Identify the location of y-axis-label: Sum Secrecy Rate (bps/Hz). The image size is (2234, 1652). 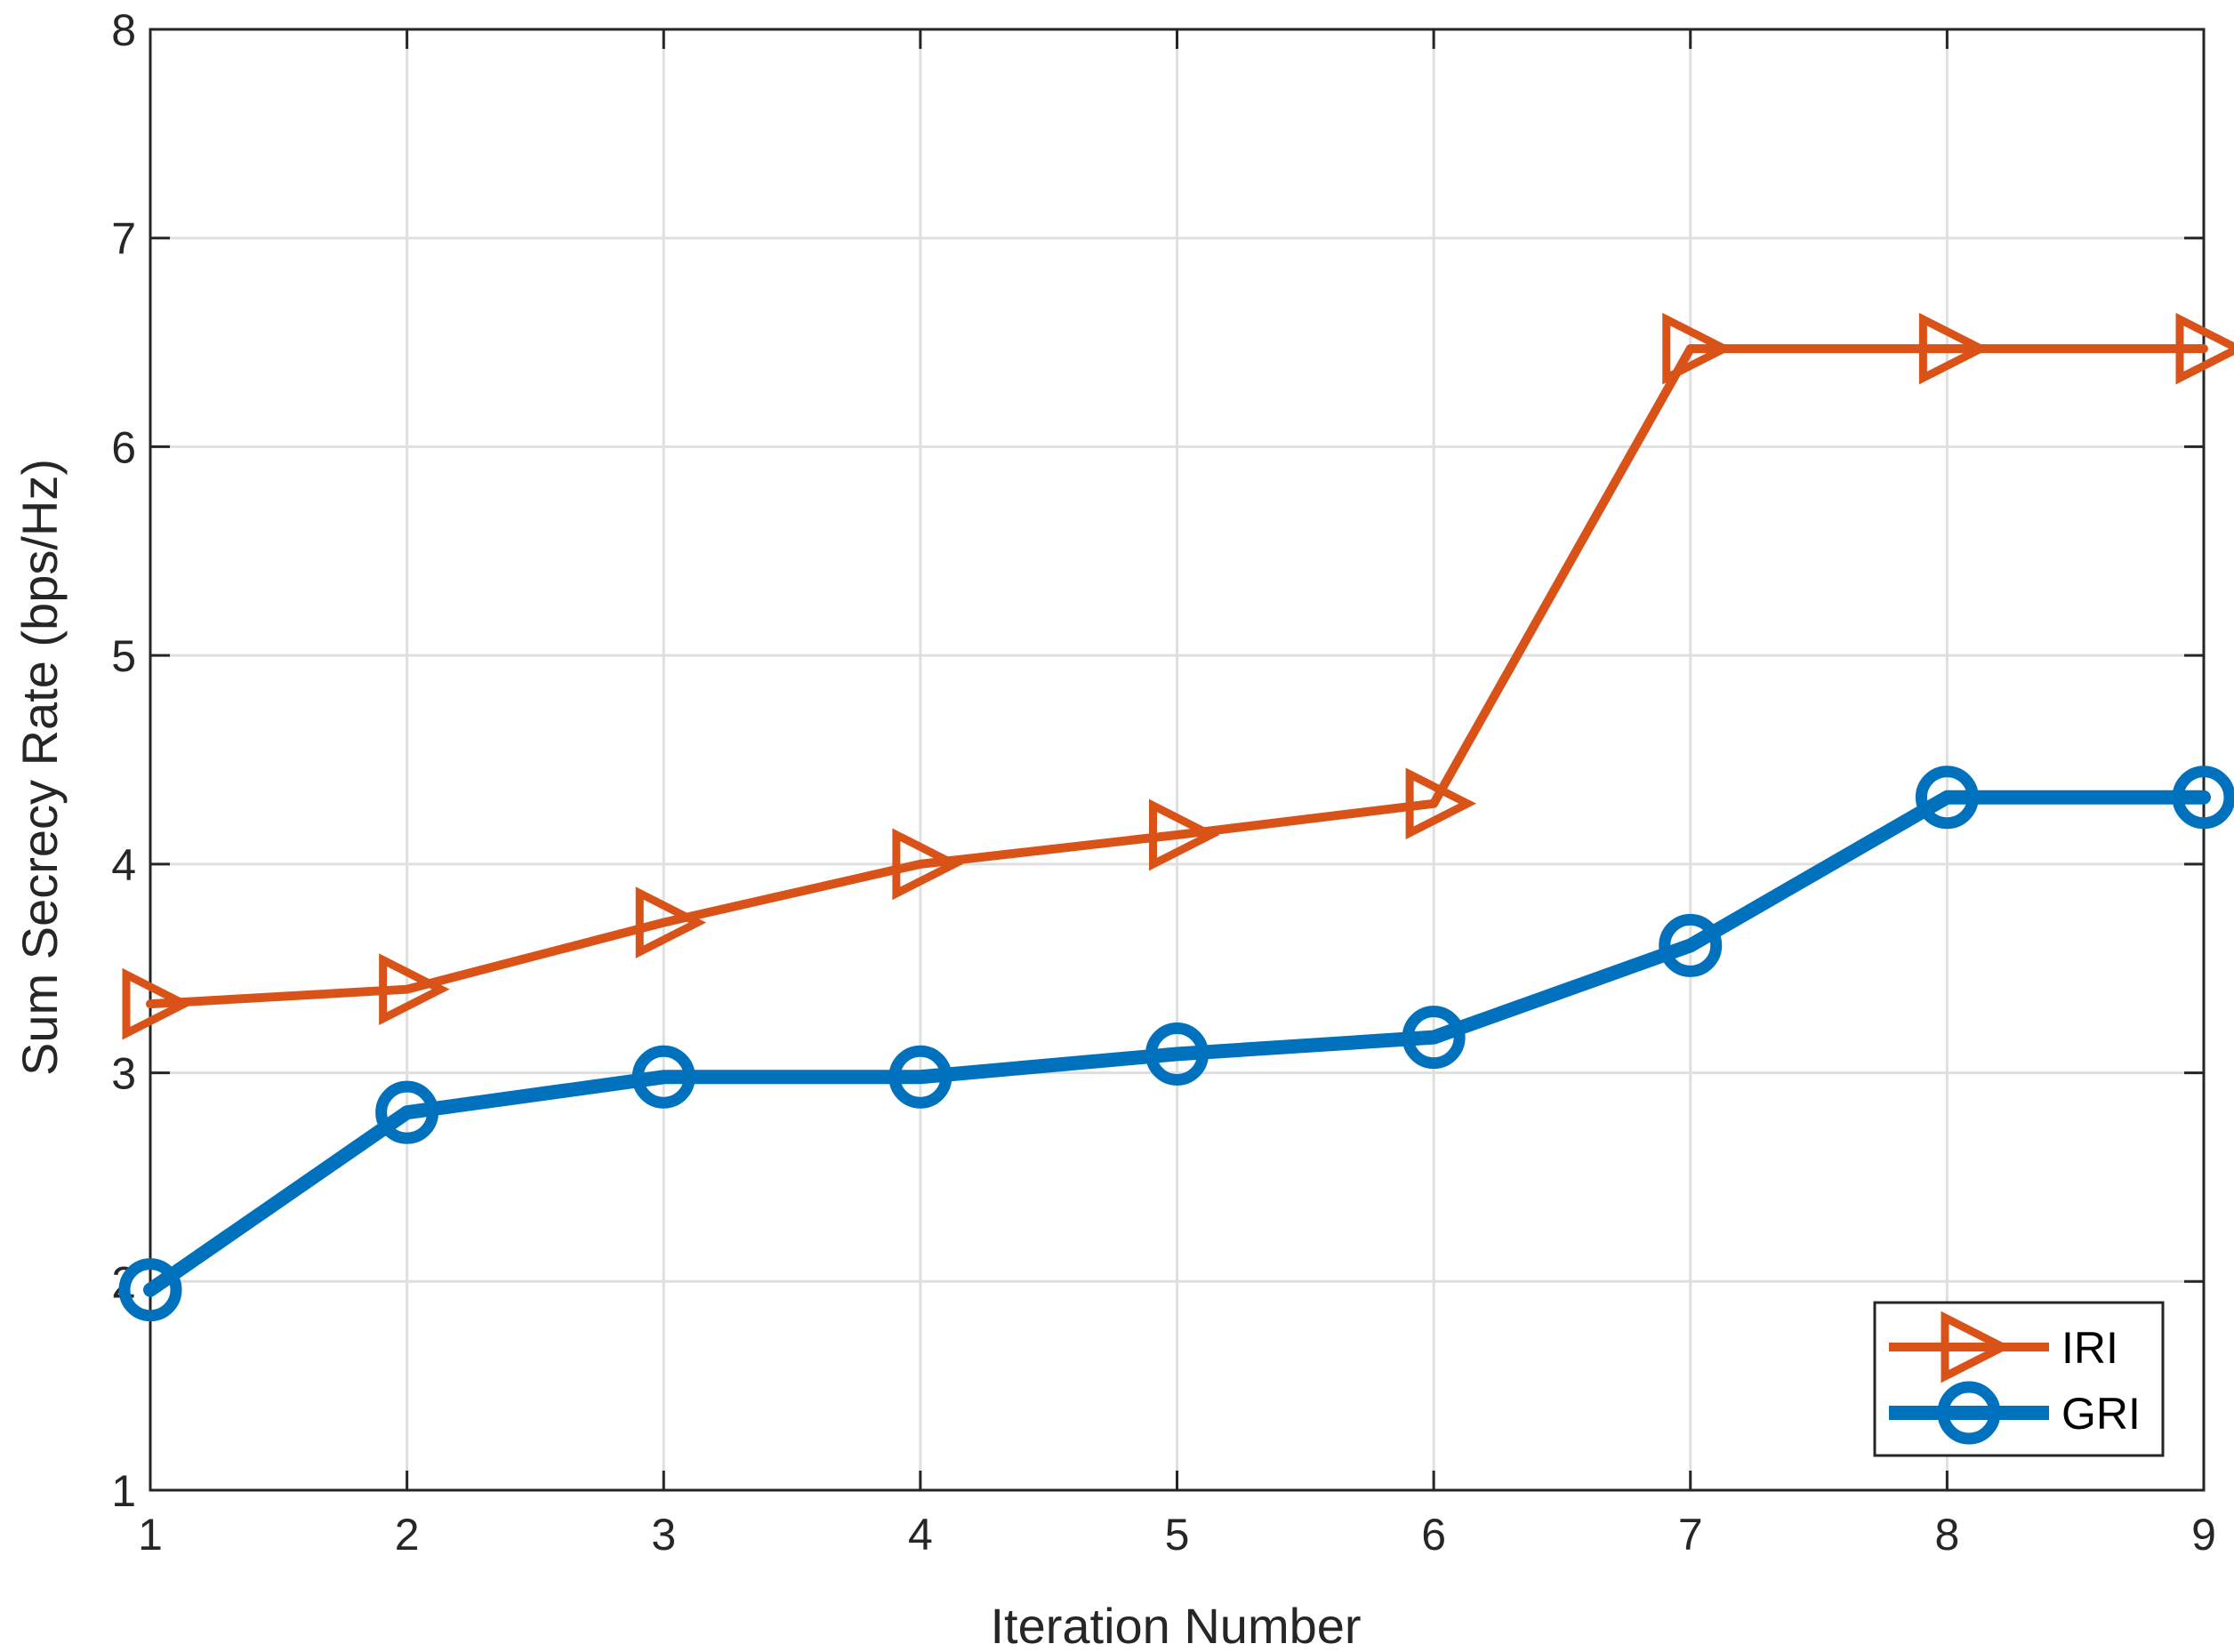
(40, 768).